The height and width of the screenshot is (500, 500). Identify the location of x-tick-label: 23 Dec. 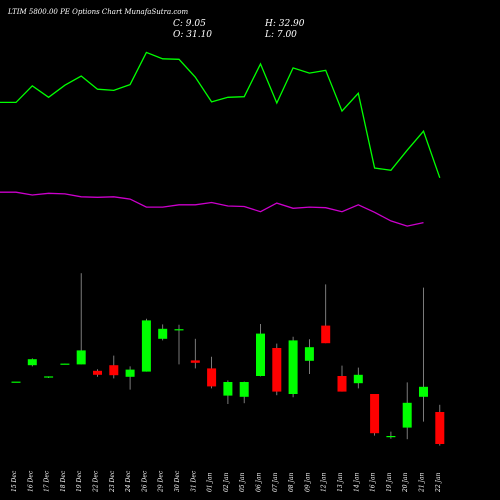
(112, 481).